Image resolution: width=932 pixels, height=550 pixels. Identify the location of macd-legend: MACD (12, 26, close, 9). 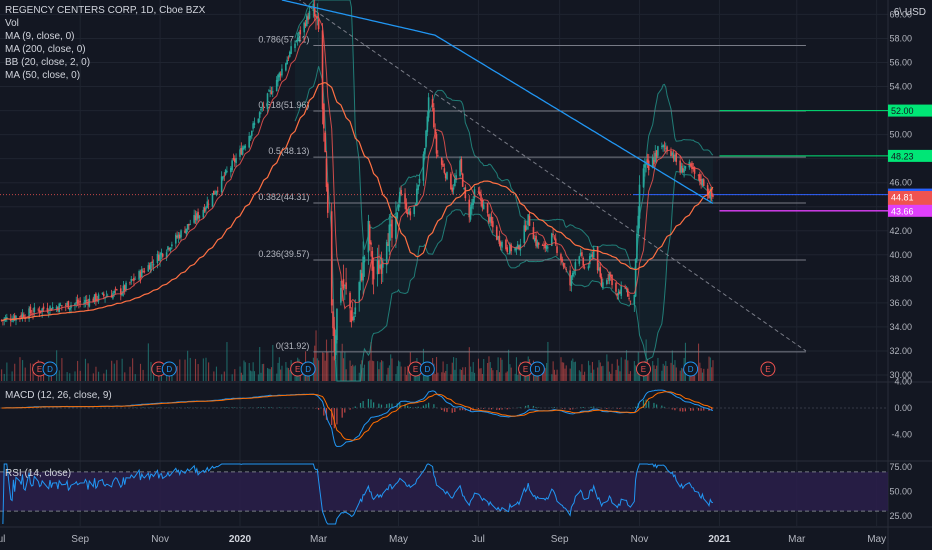
(58, 395).